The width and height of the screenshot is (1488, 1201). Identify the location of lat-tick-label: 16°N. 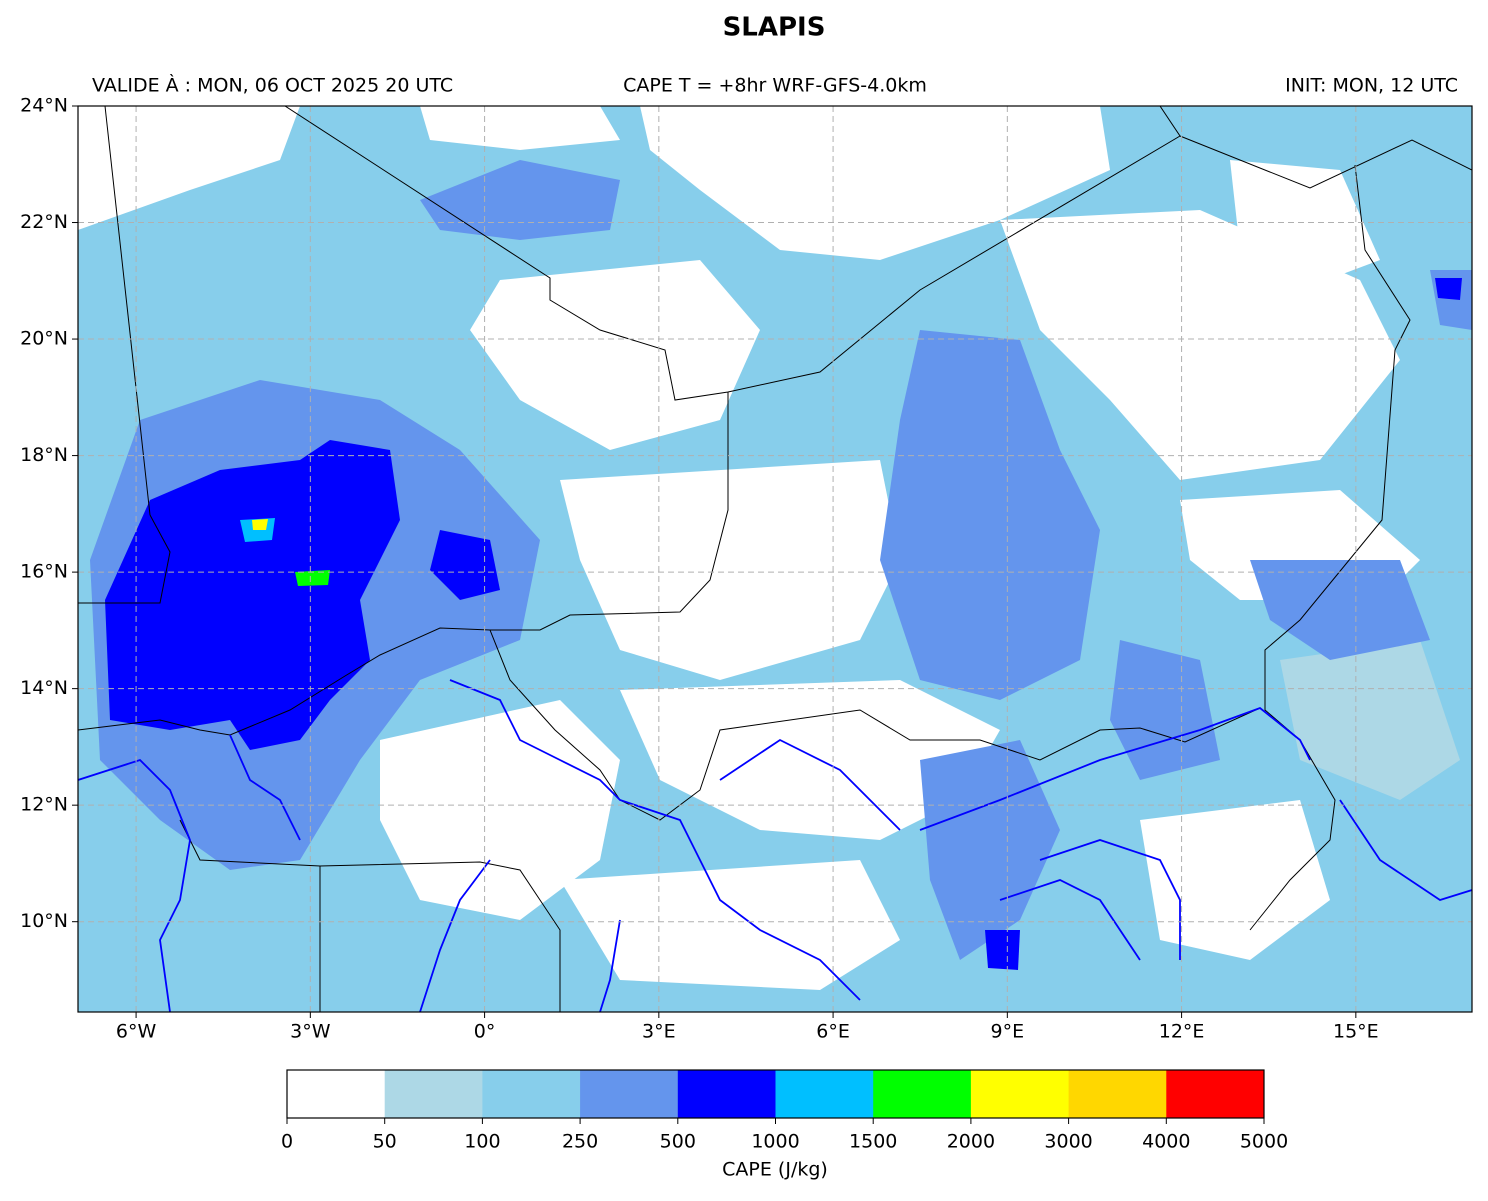
(44, 572).